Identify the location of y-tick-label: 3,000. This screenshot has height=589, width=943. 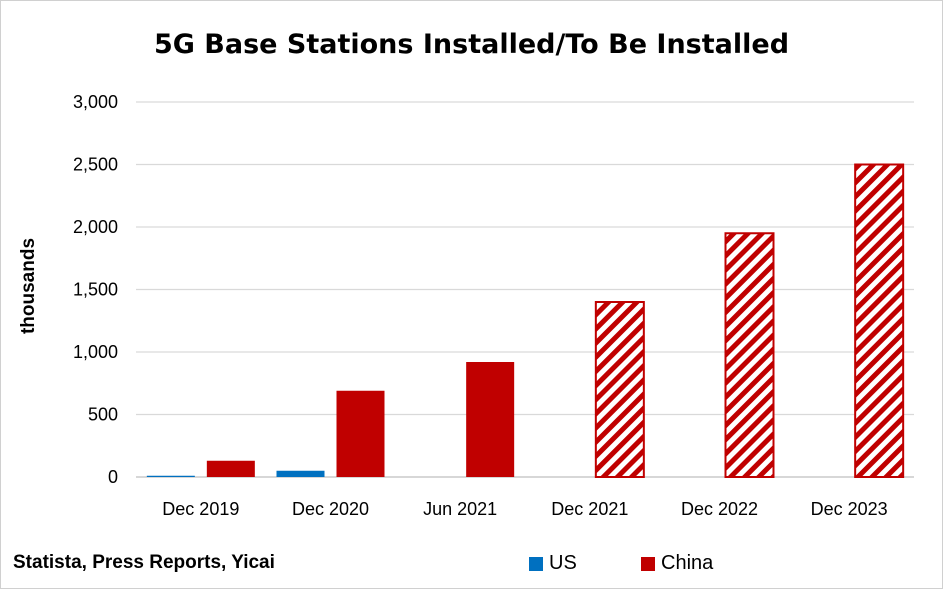
(95, 102).